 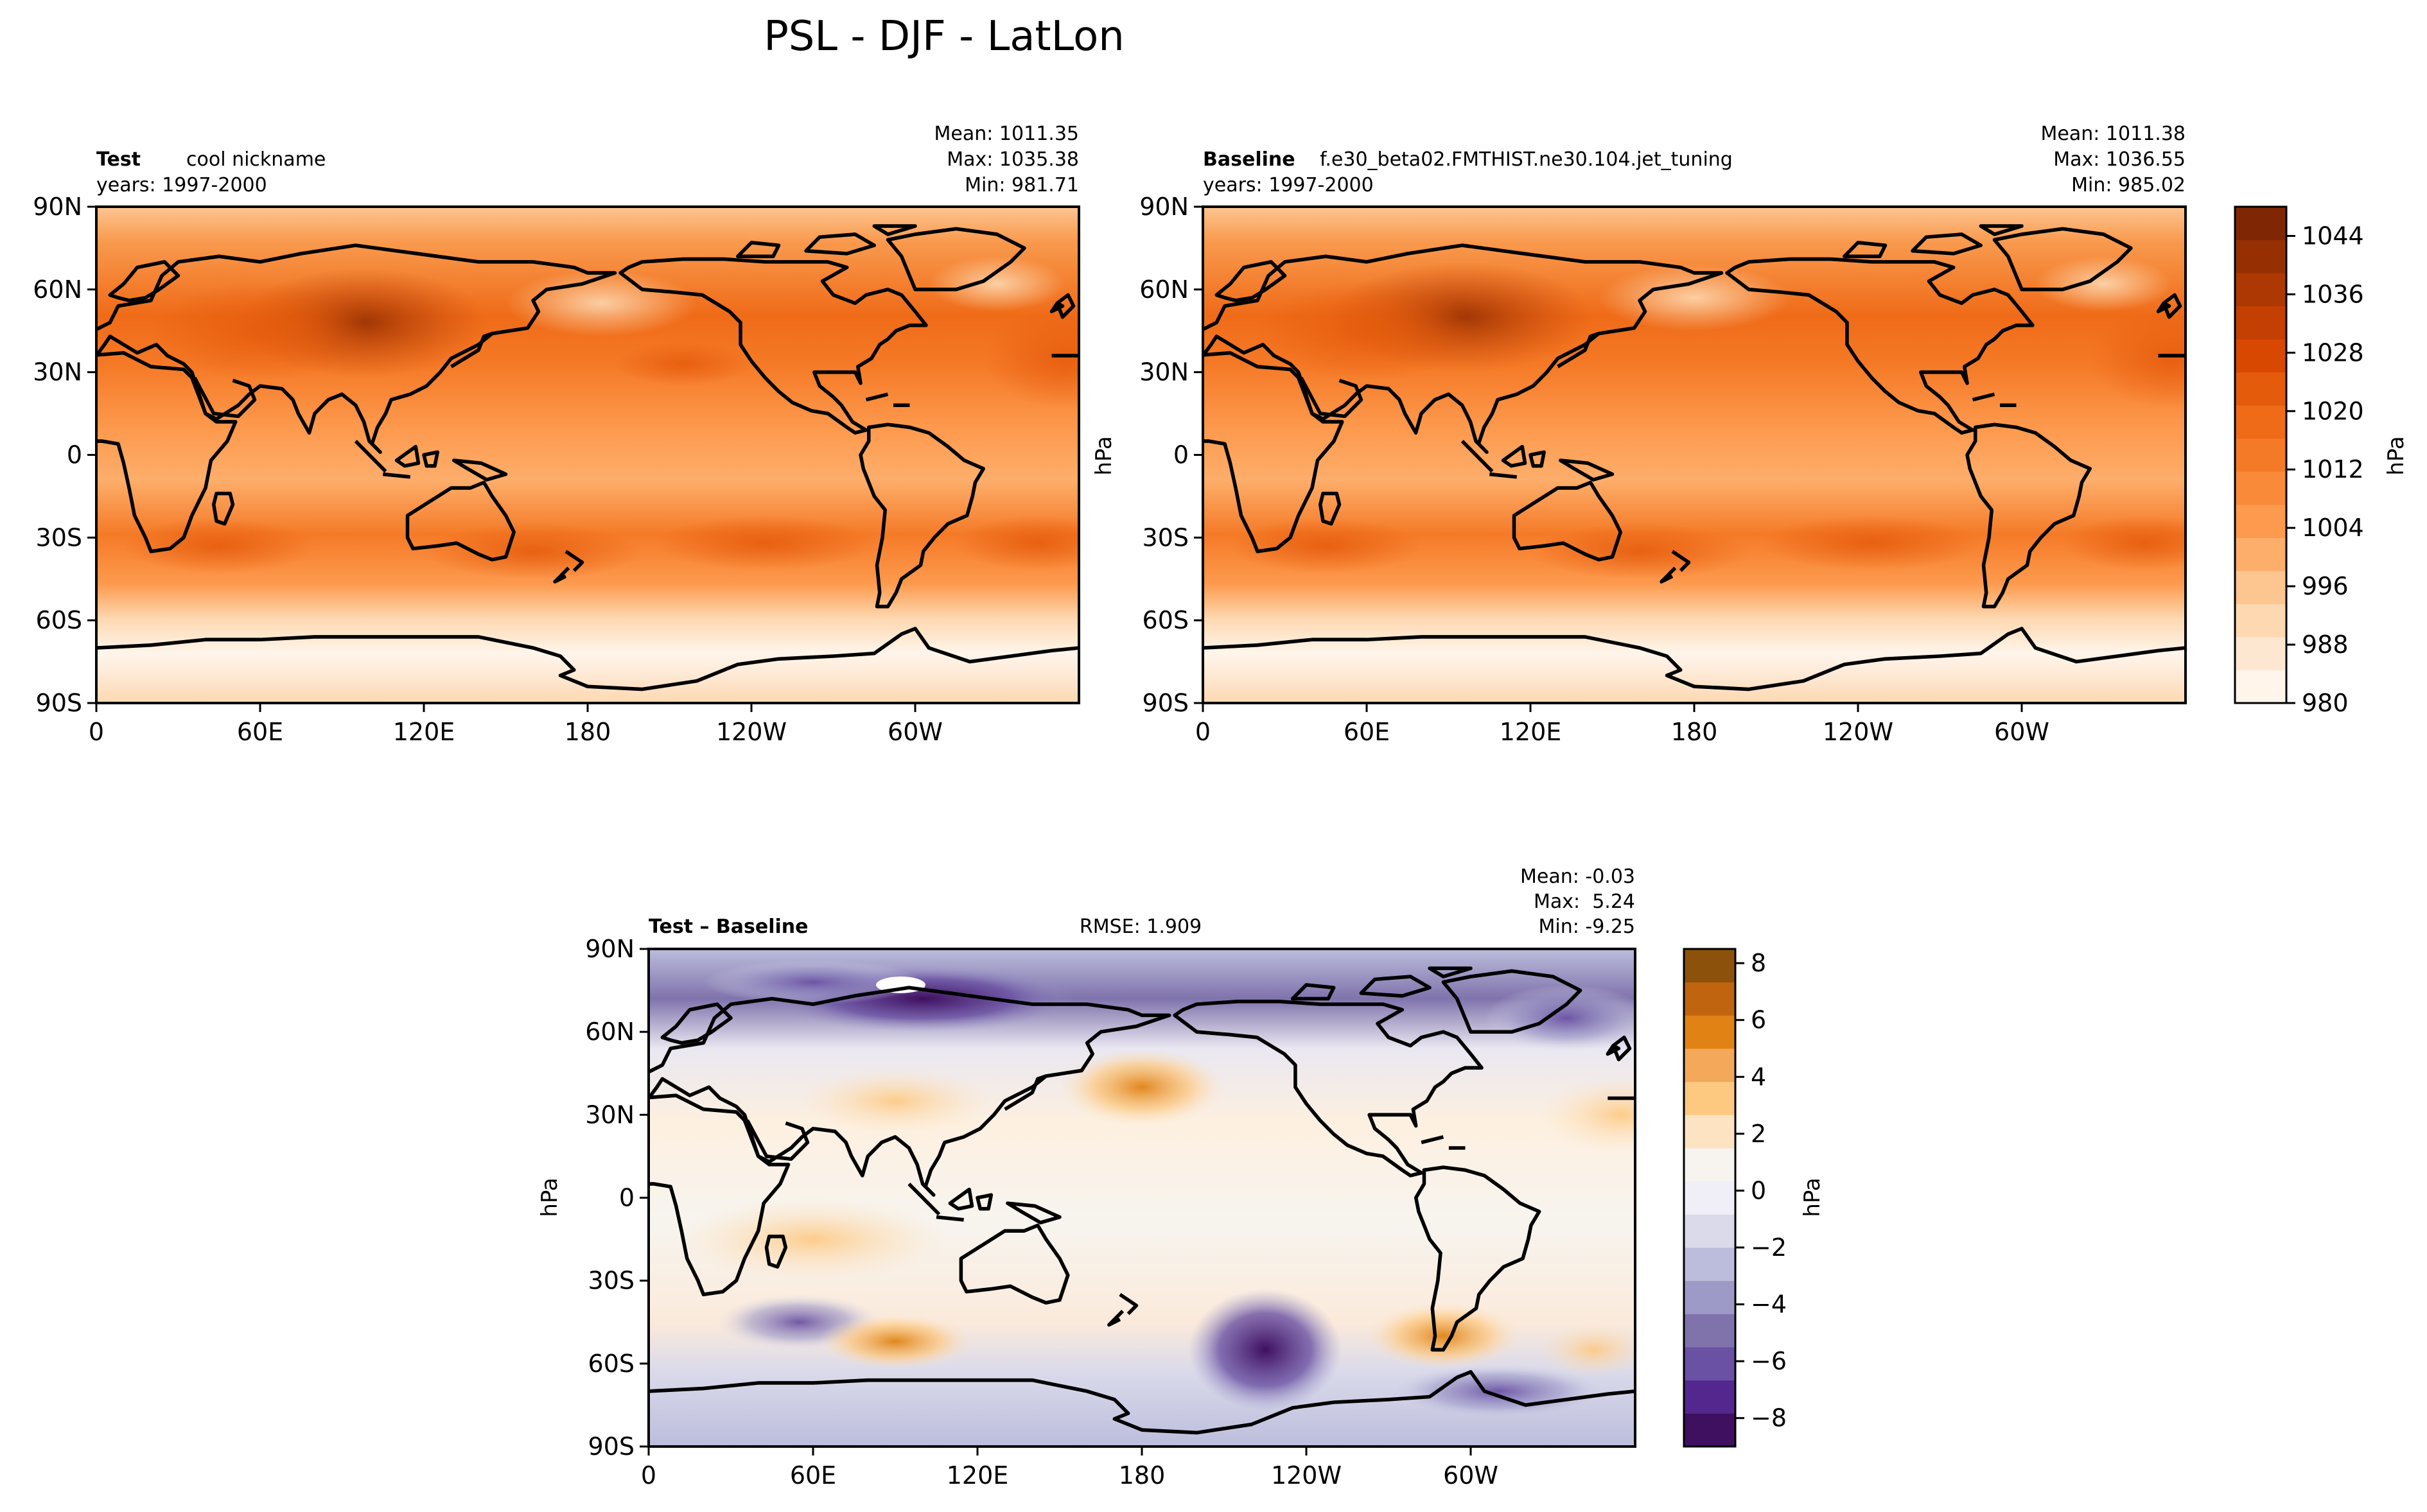 What do you see at coordinates (729, 927) in the screenshot?
I see `diff-label-bold: Test – Baseline` at bounding box center [729, 927].